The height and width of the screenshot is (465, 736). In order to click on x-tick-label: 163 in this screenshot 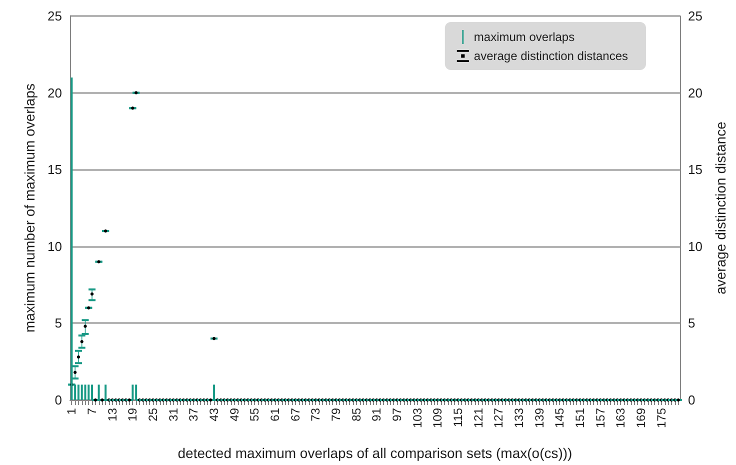, I will do `click(621, 418)`.